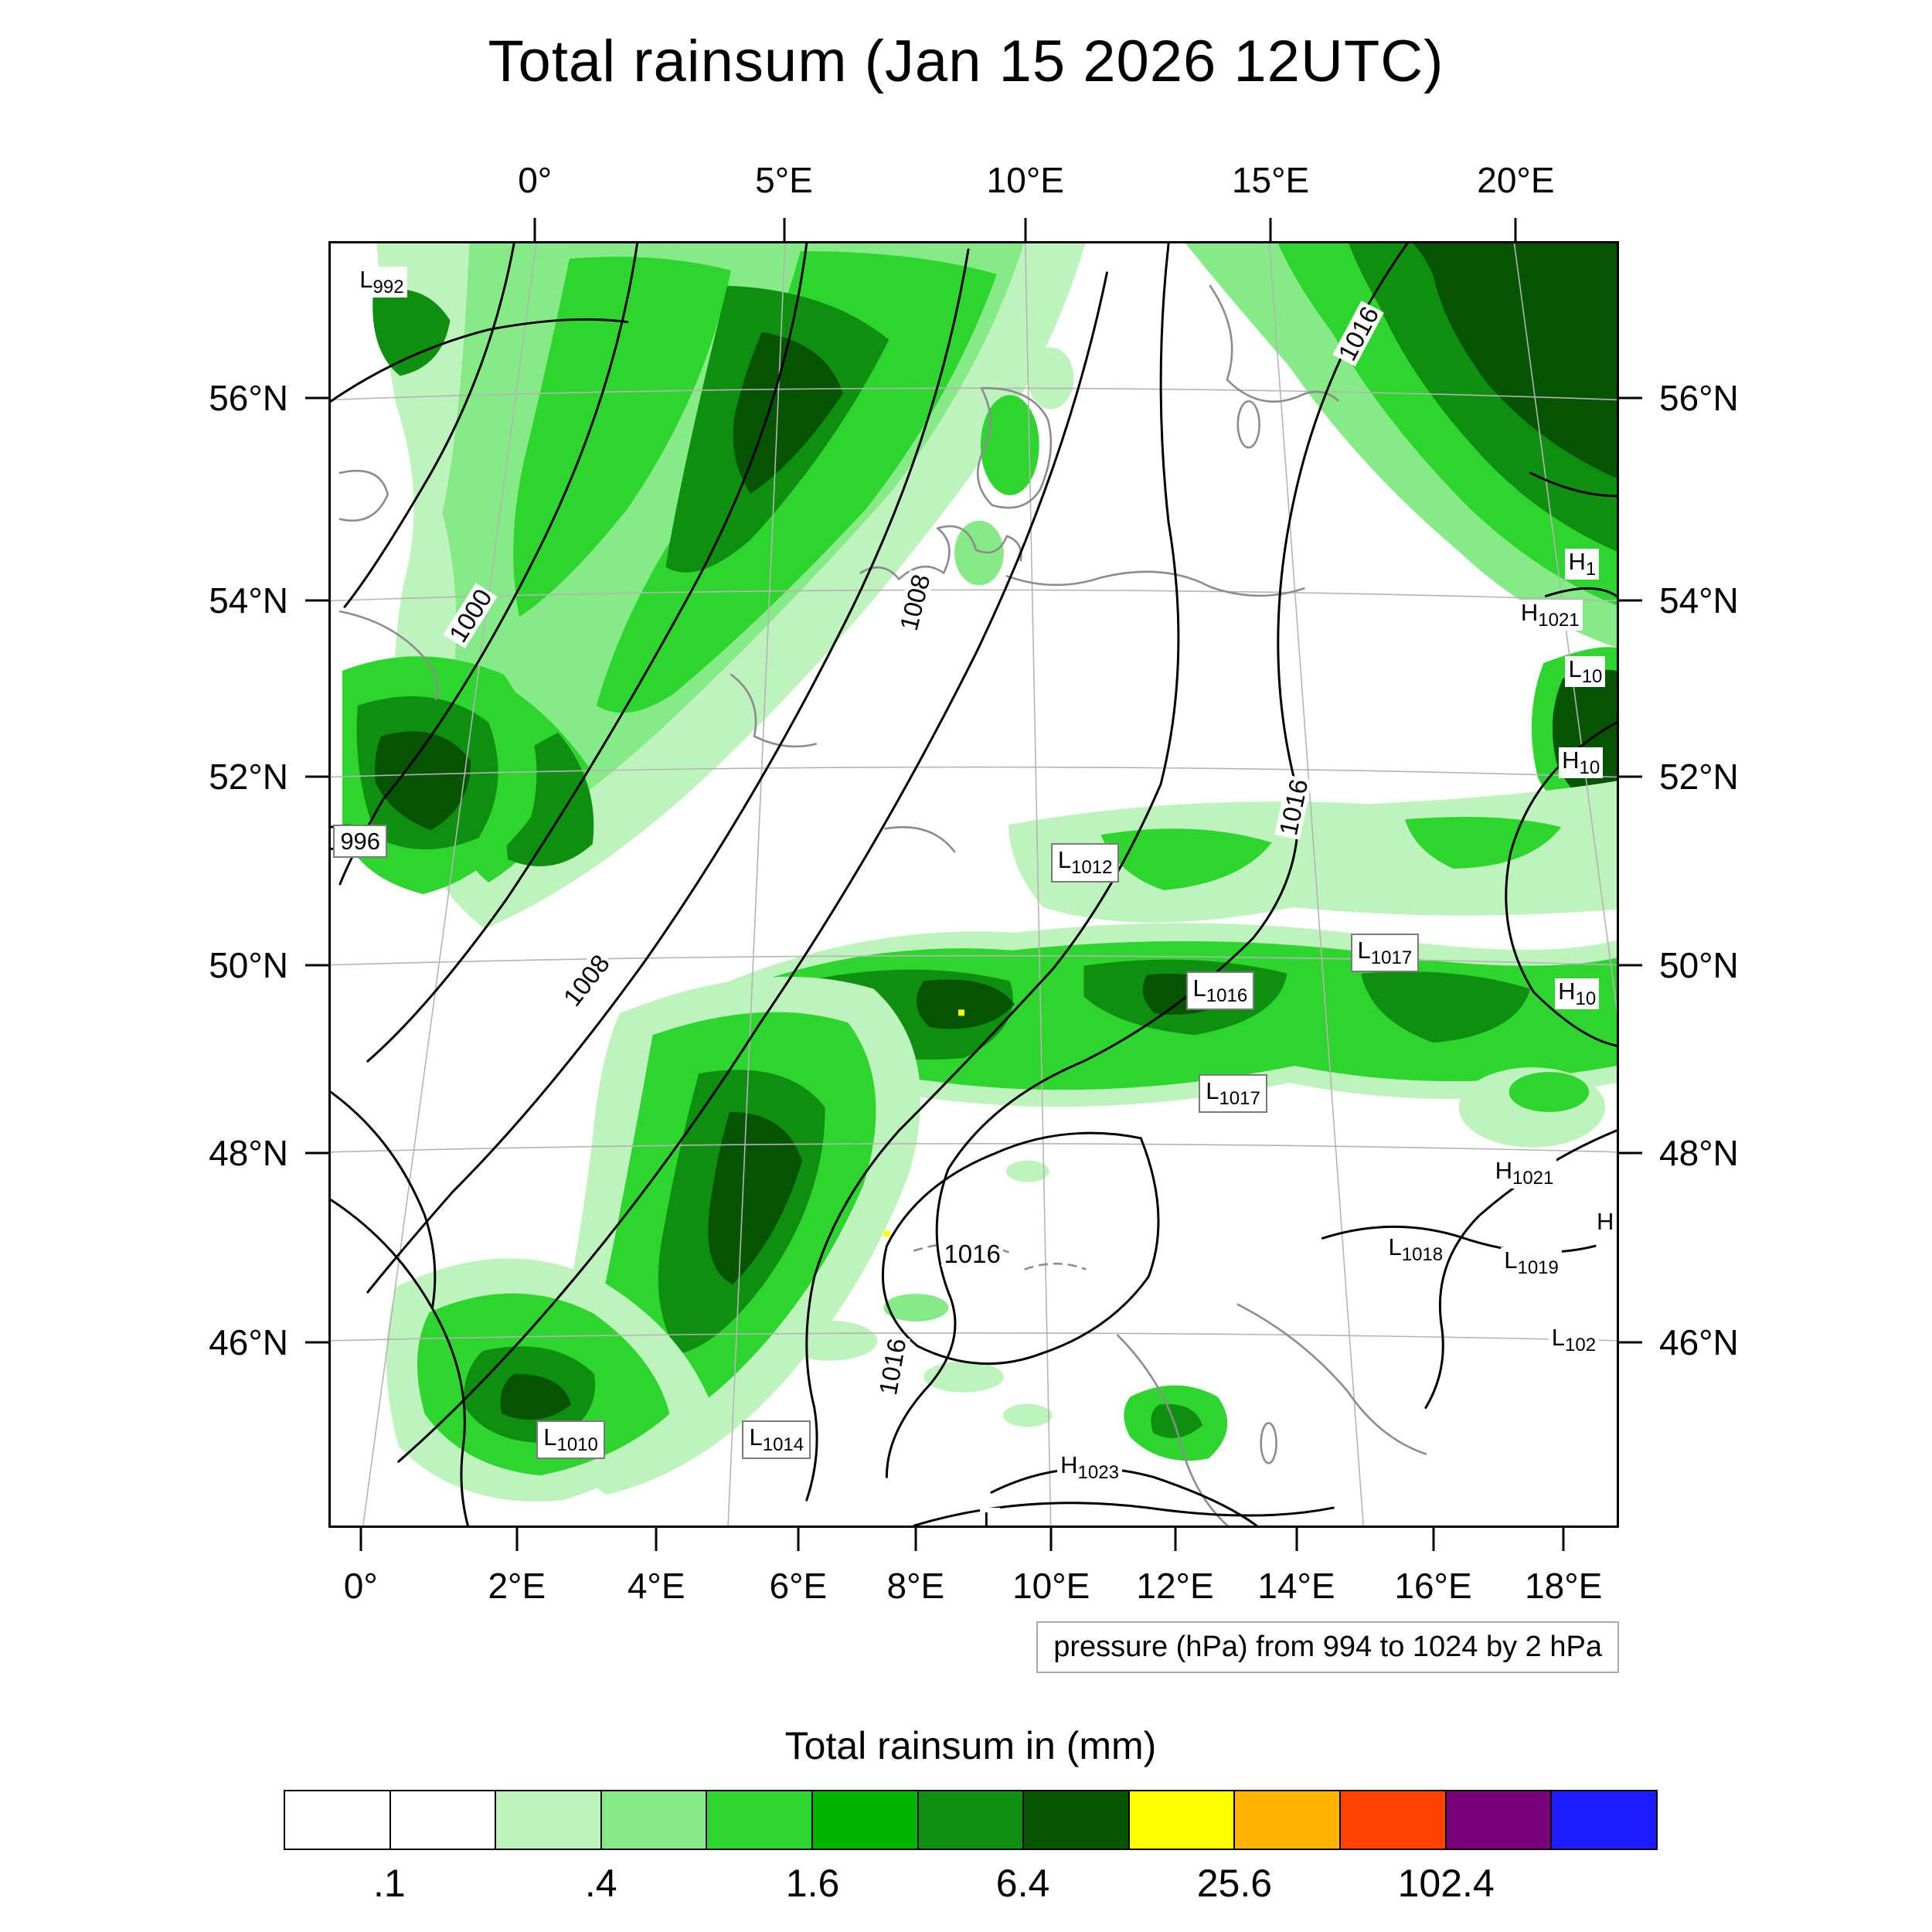 The width and height of the screenshot is (1932, 1932). What do you see at coordinates (1092, 868) in the screenshot?
I see `pressure-value: 1012` at bounding box center [1092, 868].